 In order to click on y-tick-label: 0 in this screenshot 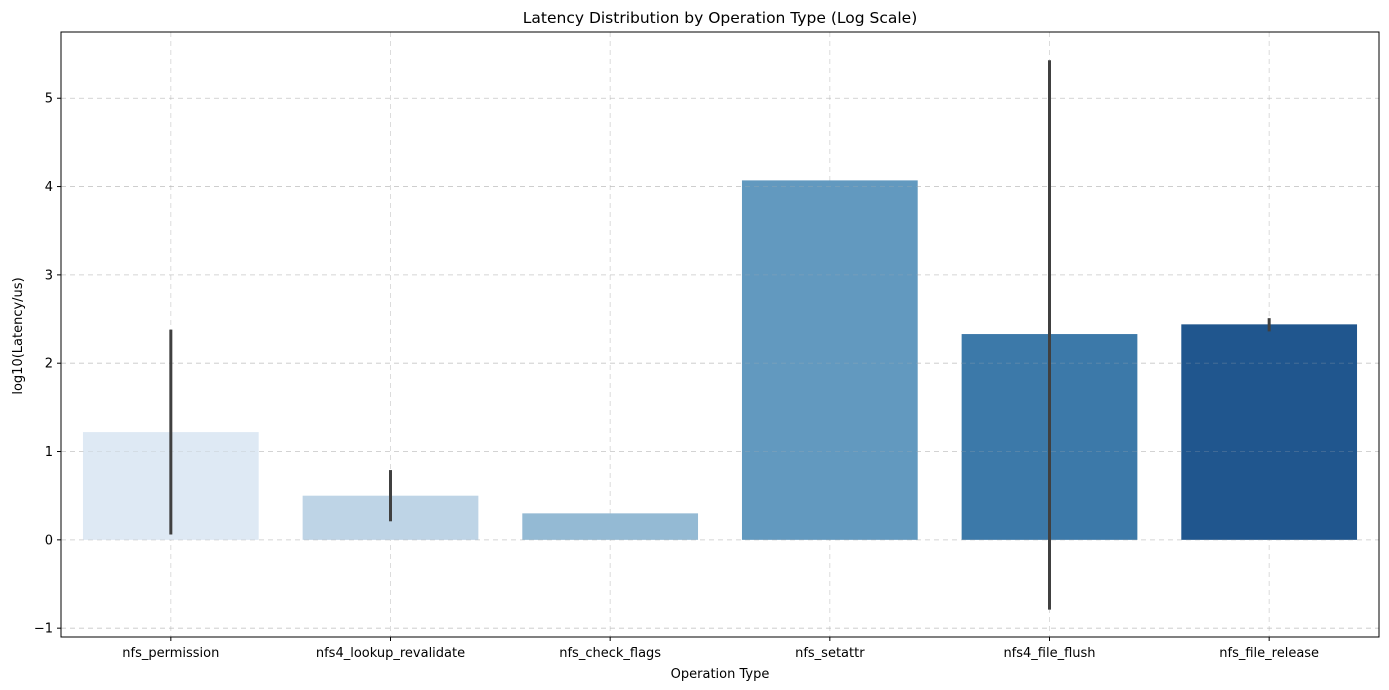, I will do `click(49, 540)`.